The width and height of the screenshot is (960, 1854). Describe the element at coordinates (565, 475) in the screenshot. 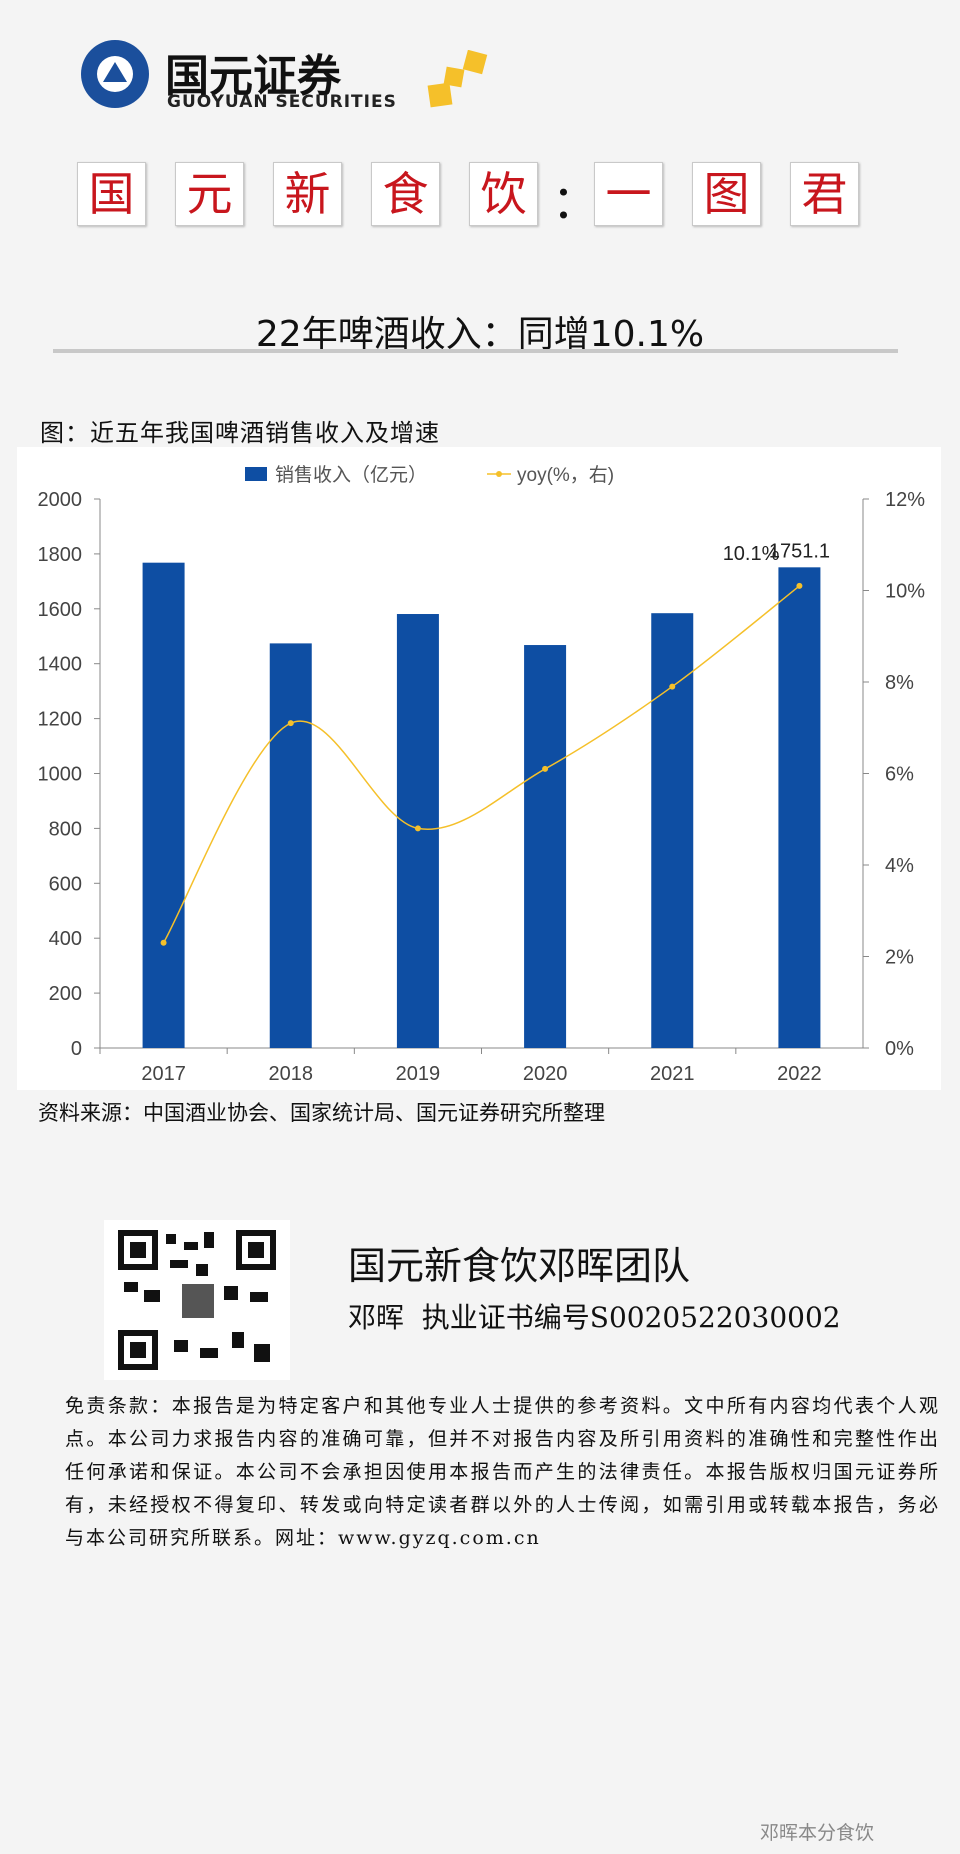

I see `legend-label: yoy(%，右)` at that location.